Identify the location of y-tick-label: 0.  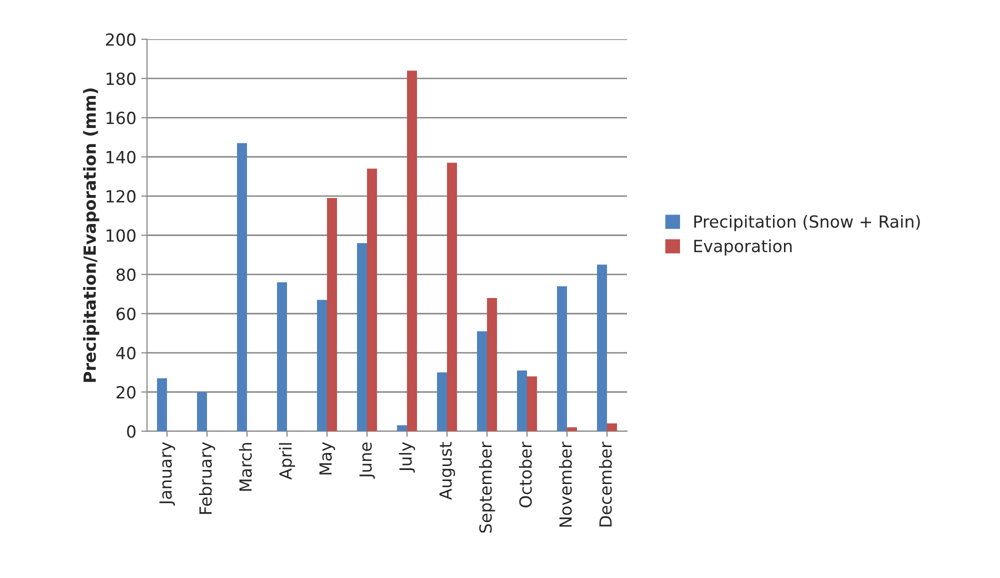
(131, 431).